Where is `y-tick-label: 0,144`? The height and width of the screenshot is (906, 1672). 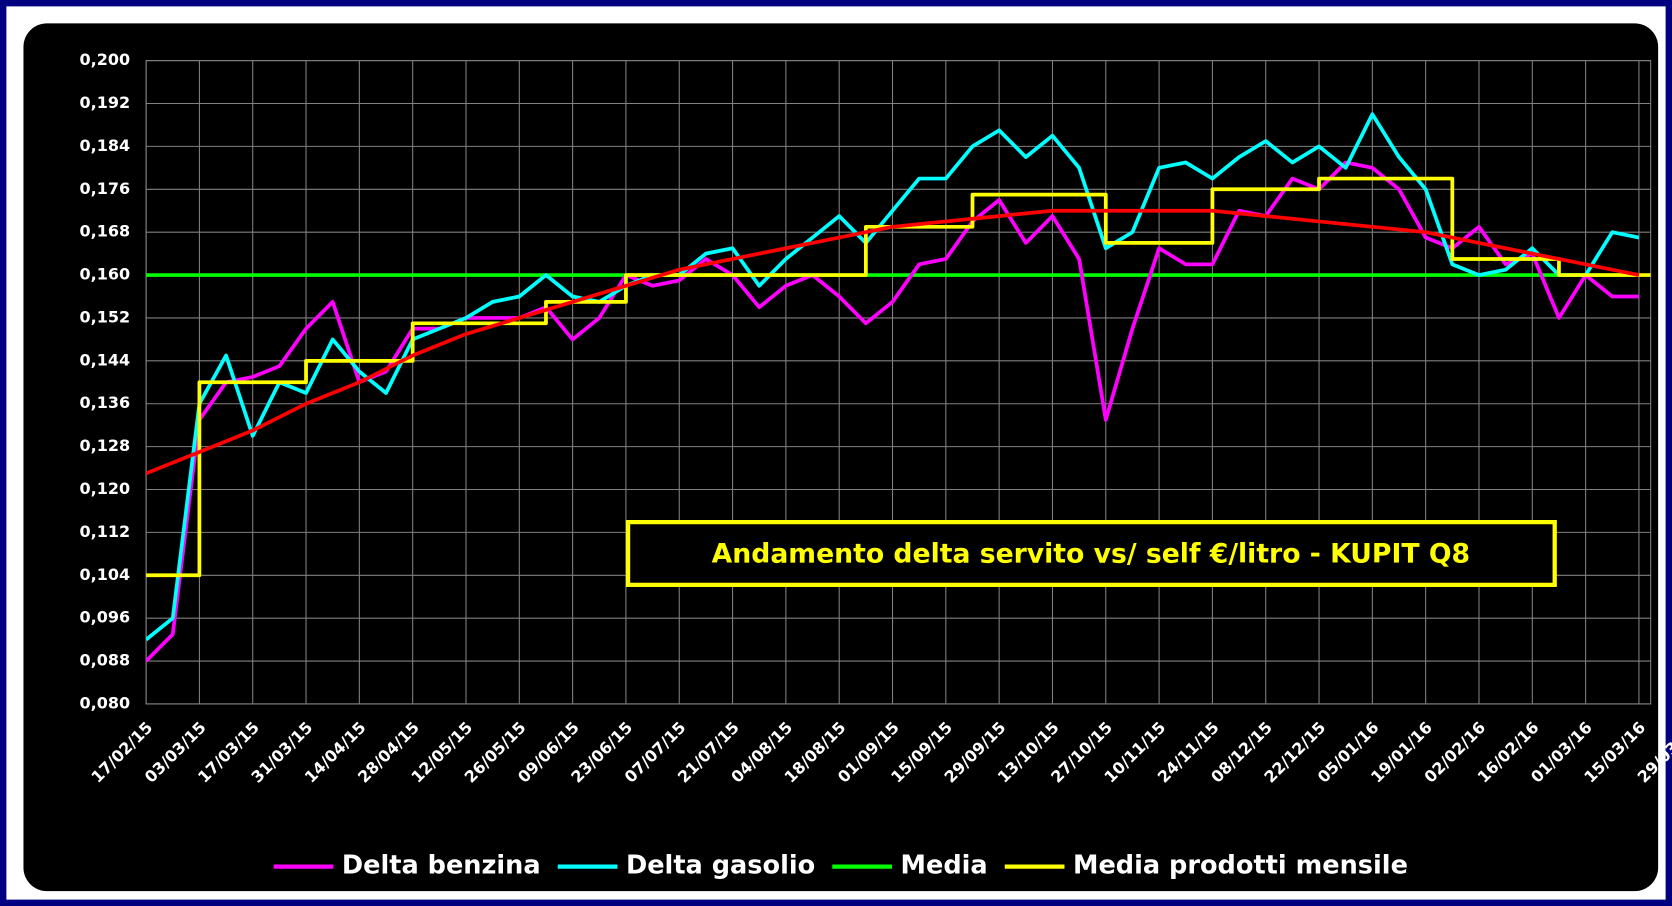 y-tick-label: 0,144 is located at coordinates (105, 359).